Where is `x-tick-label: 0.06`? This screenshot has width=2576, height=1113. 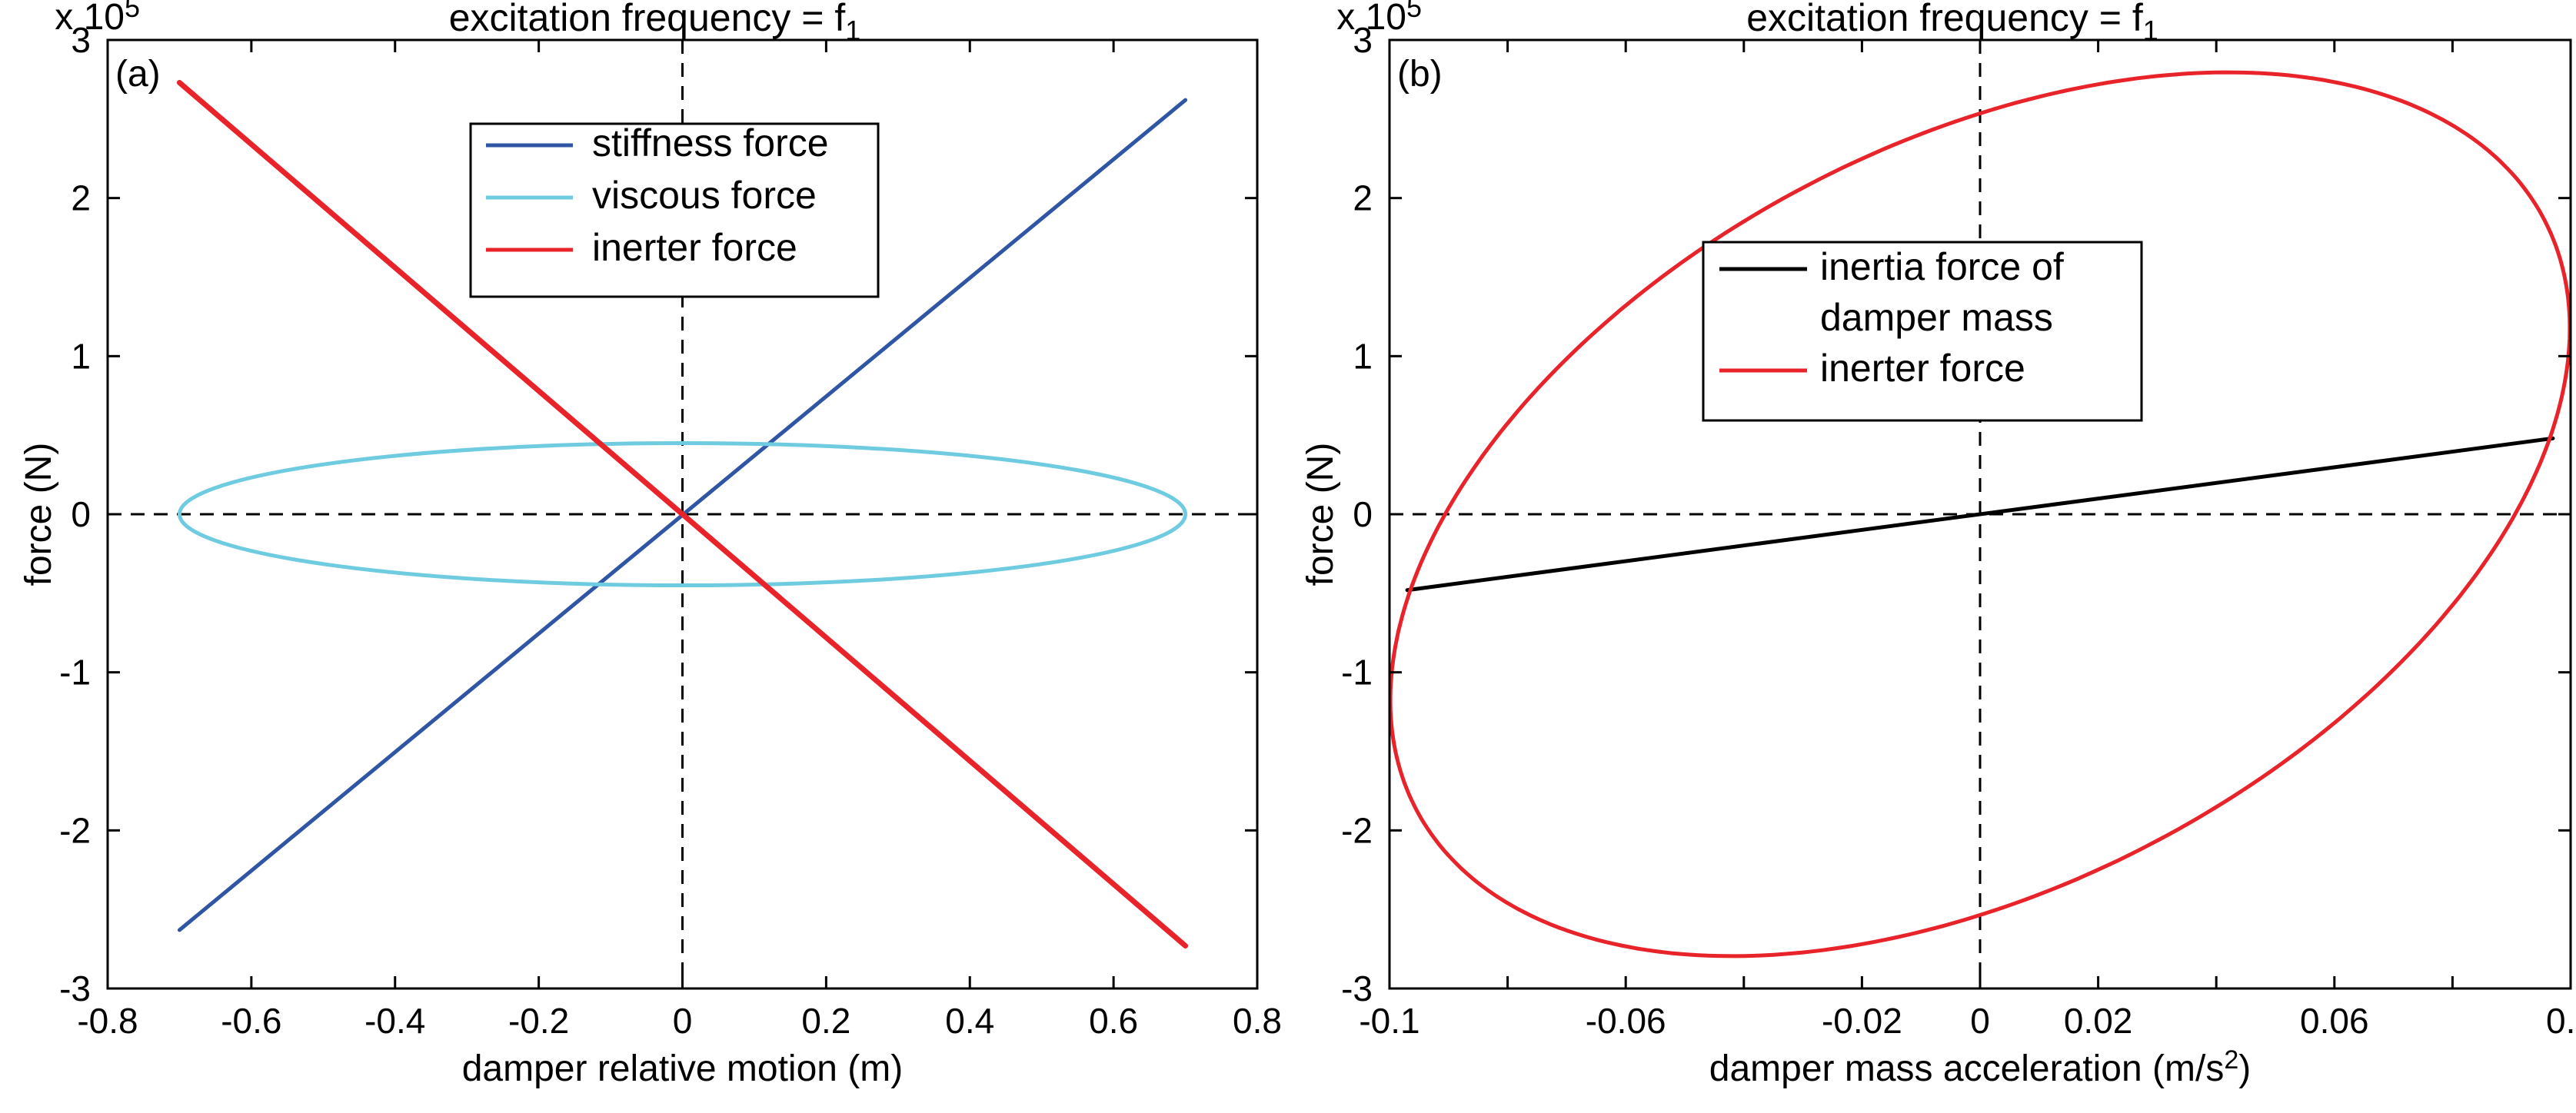
x-tick-label: 0.06 is located at coordinates (2334, 1021).